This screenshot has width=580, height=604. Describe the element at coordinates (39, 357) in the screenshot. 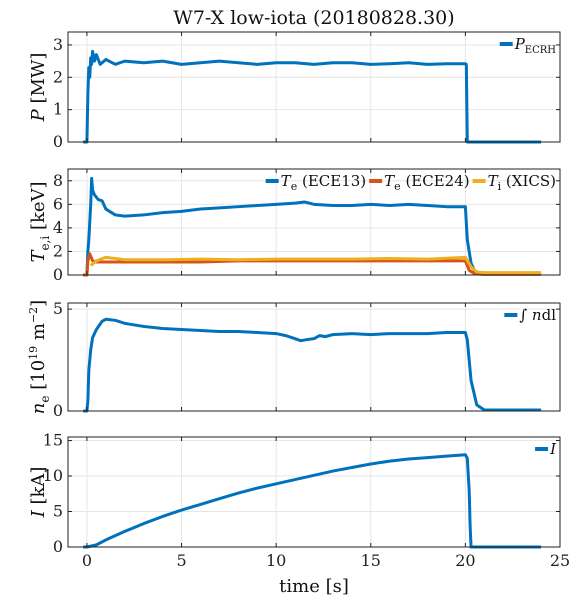

I see `y-axis-label: ne [1019 m−2]` at that location.